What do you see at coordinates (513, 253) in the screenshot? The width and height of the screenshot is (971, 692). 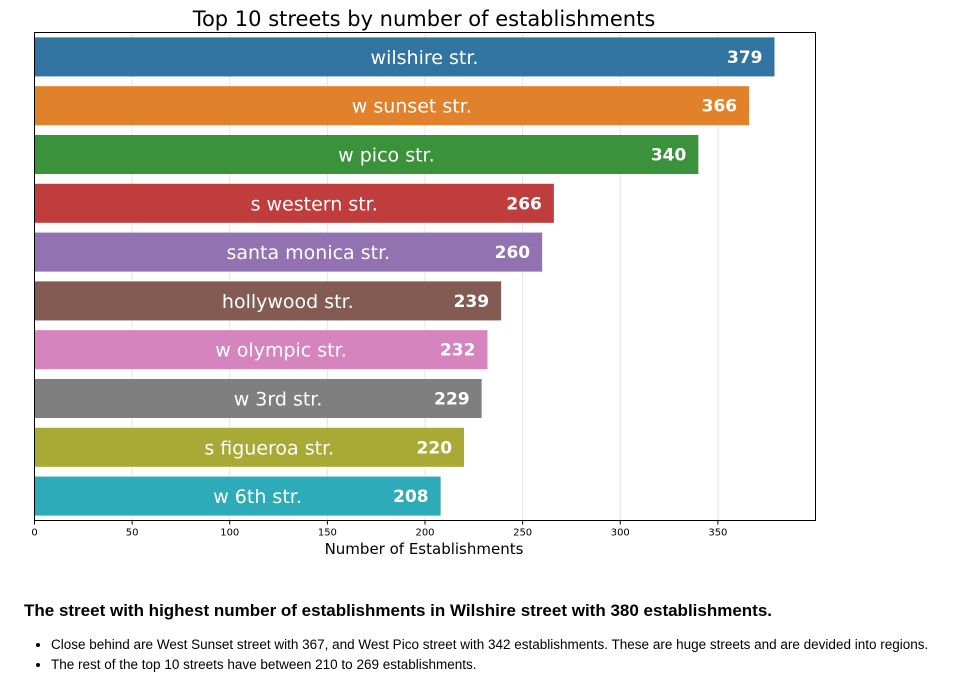 I see `bar-value-label: 260` at bounding box center [513, 253].